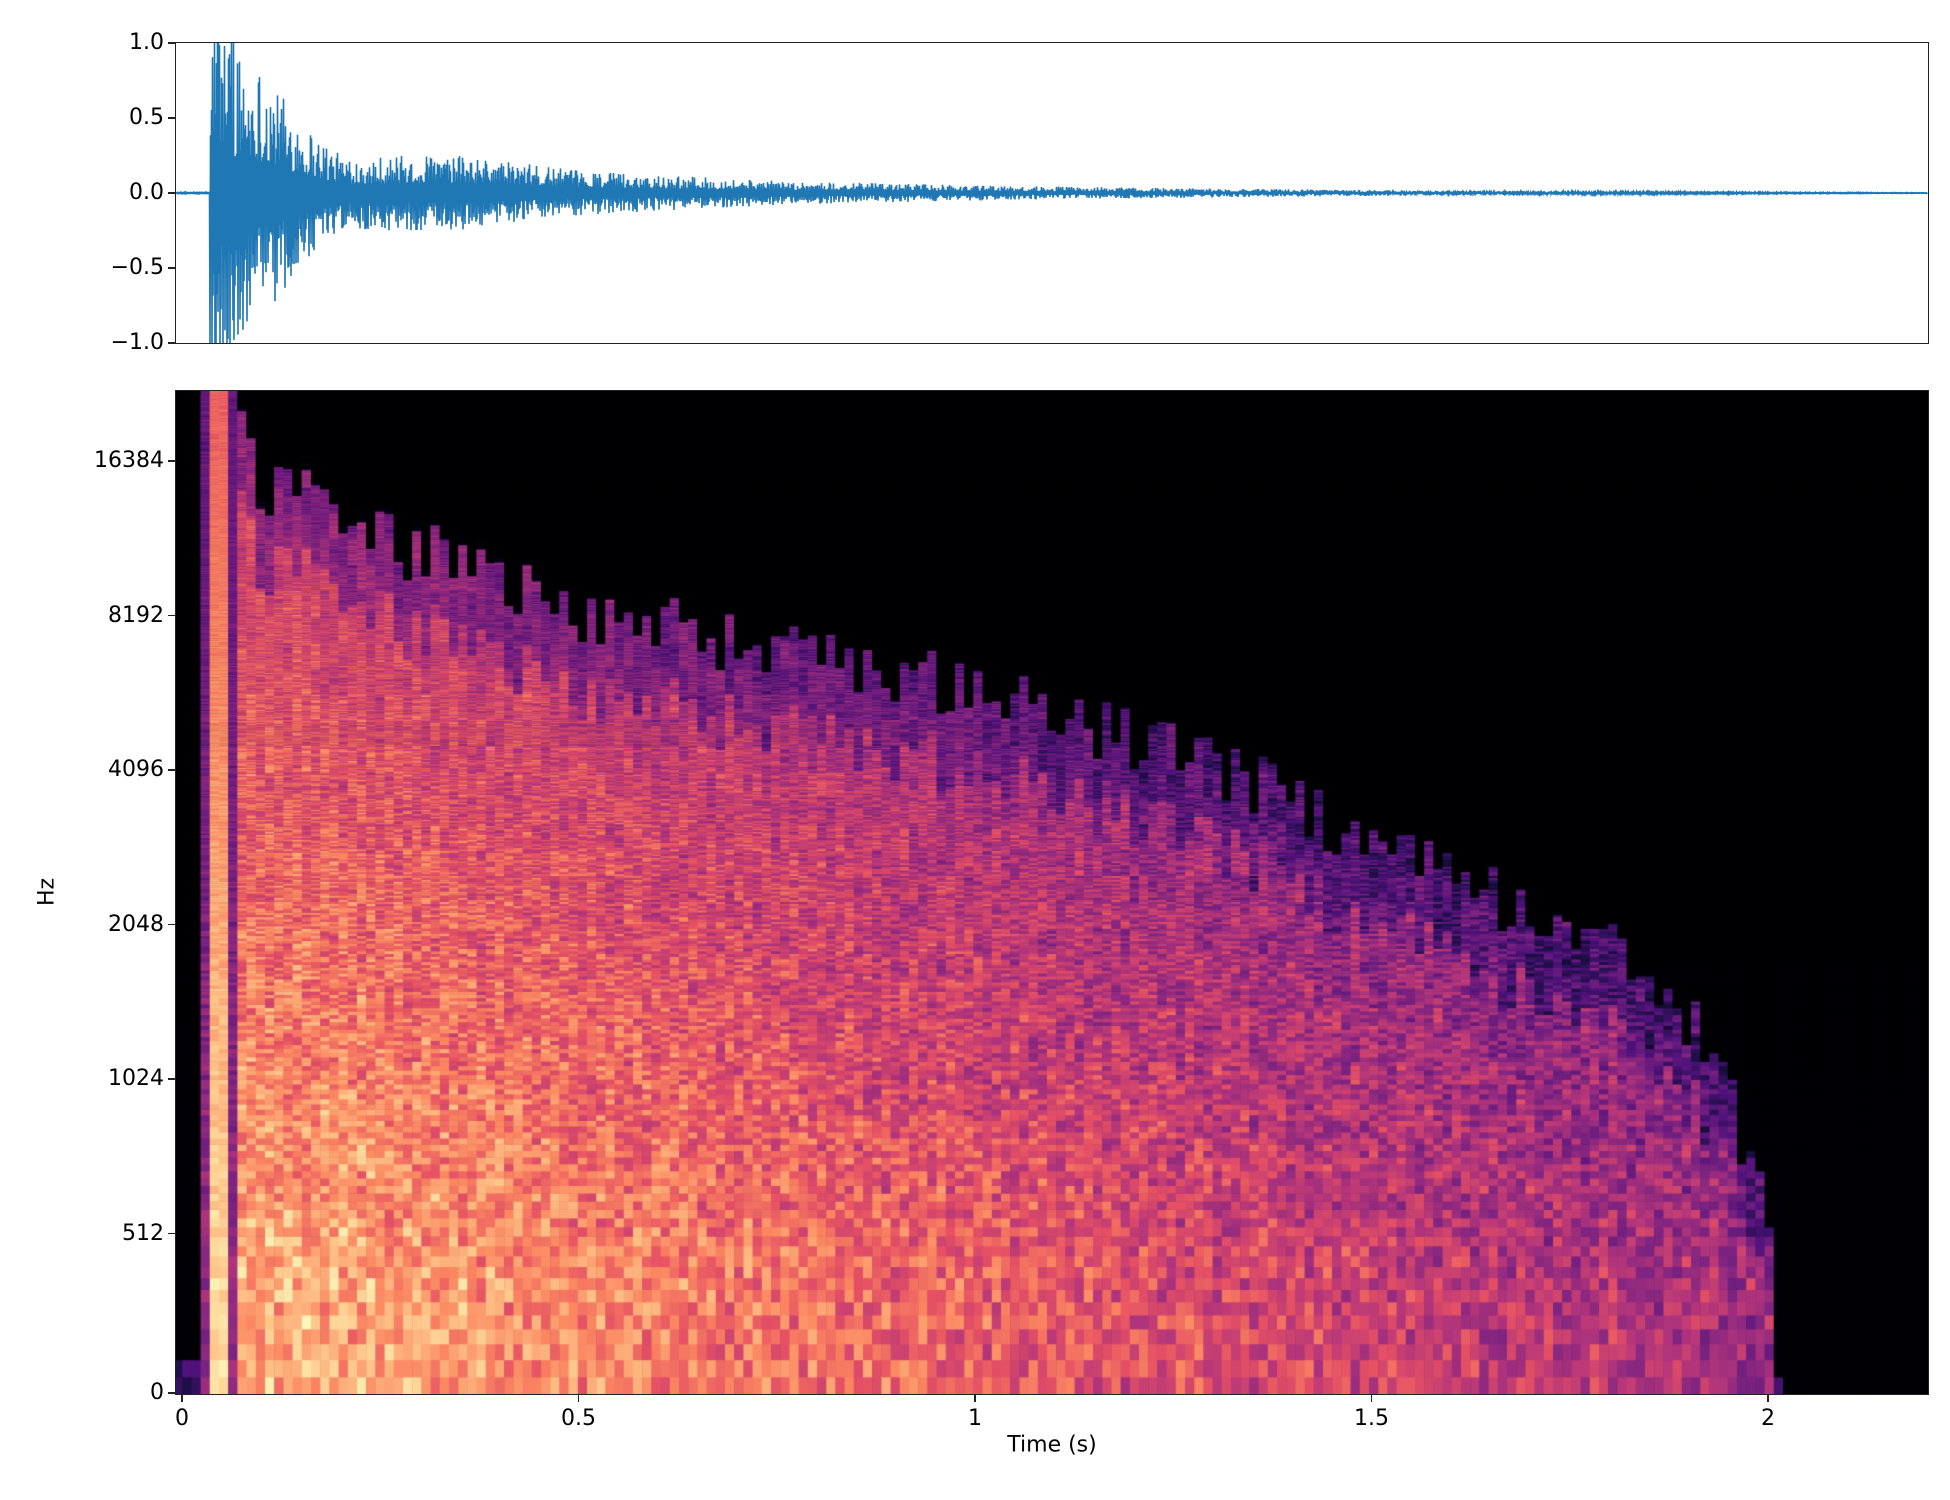  Describe the element at coordinates (137, 342) in the screenshot. I see `waveform-y-tick-label: −1.0` at that location.